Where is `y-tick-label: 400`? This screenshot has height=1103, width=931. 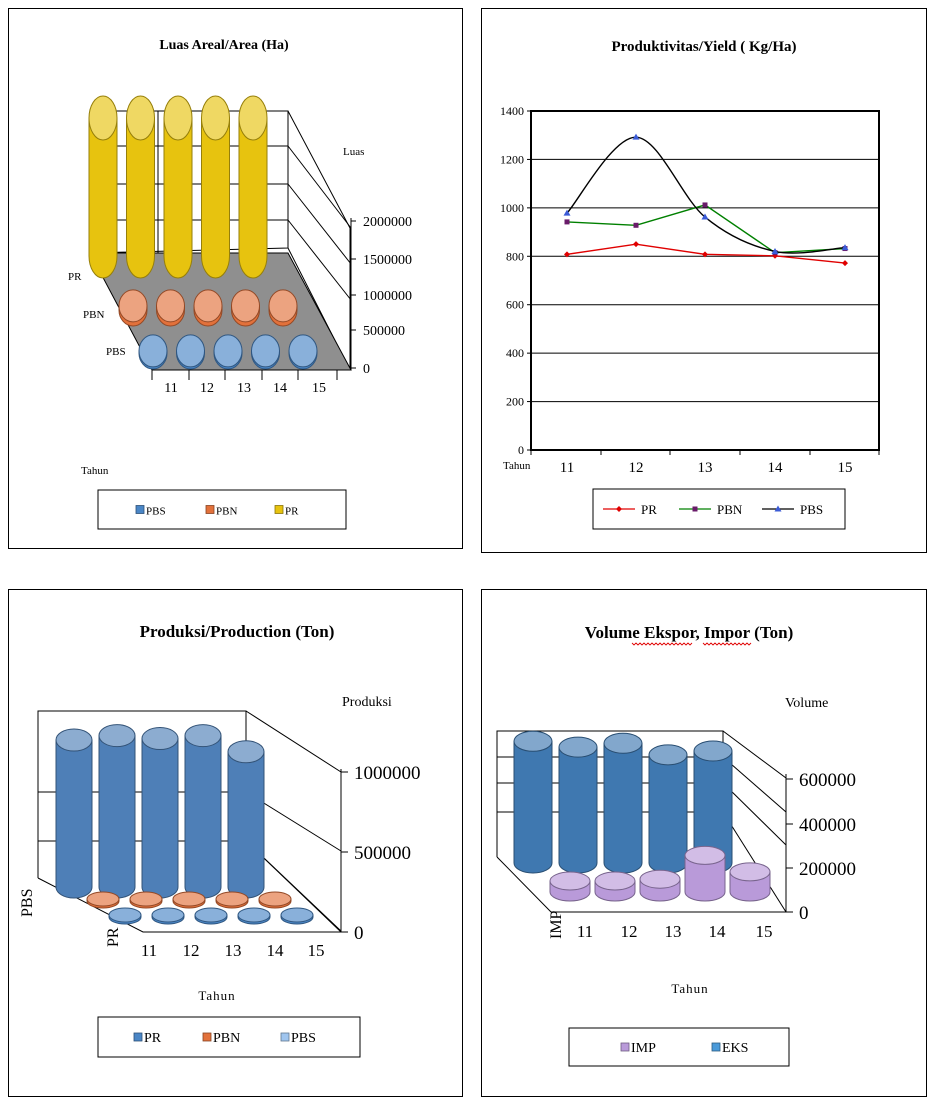 y-tick-label: 400 is located at coordinates (515, 353).